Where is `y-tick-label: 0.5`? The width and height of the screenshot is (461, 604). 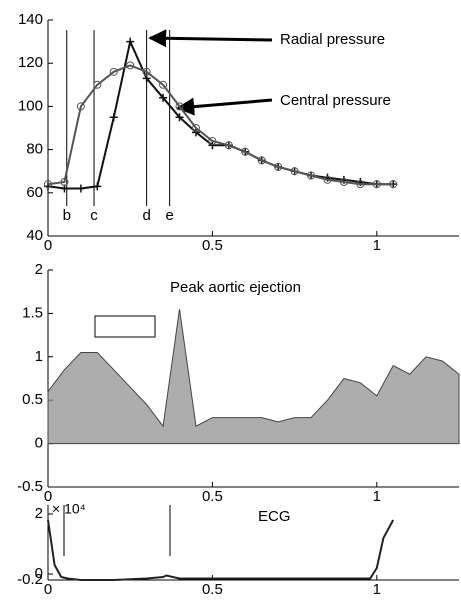 y-tick-label: 0.5 is located at coordinates (32, 399).